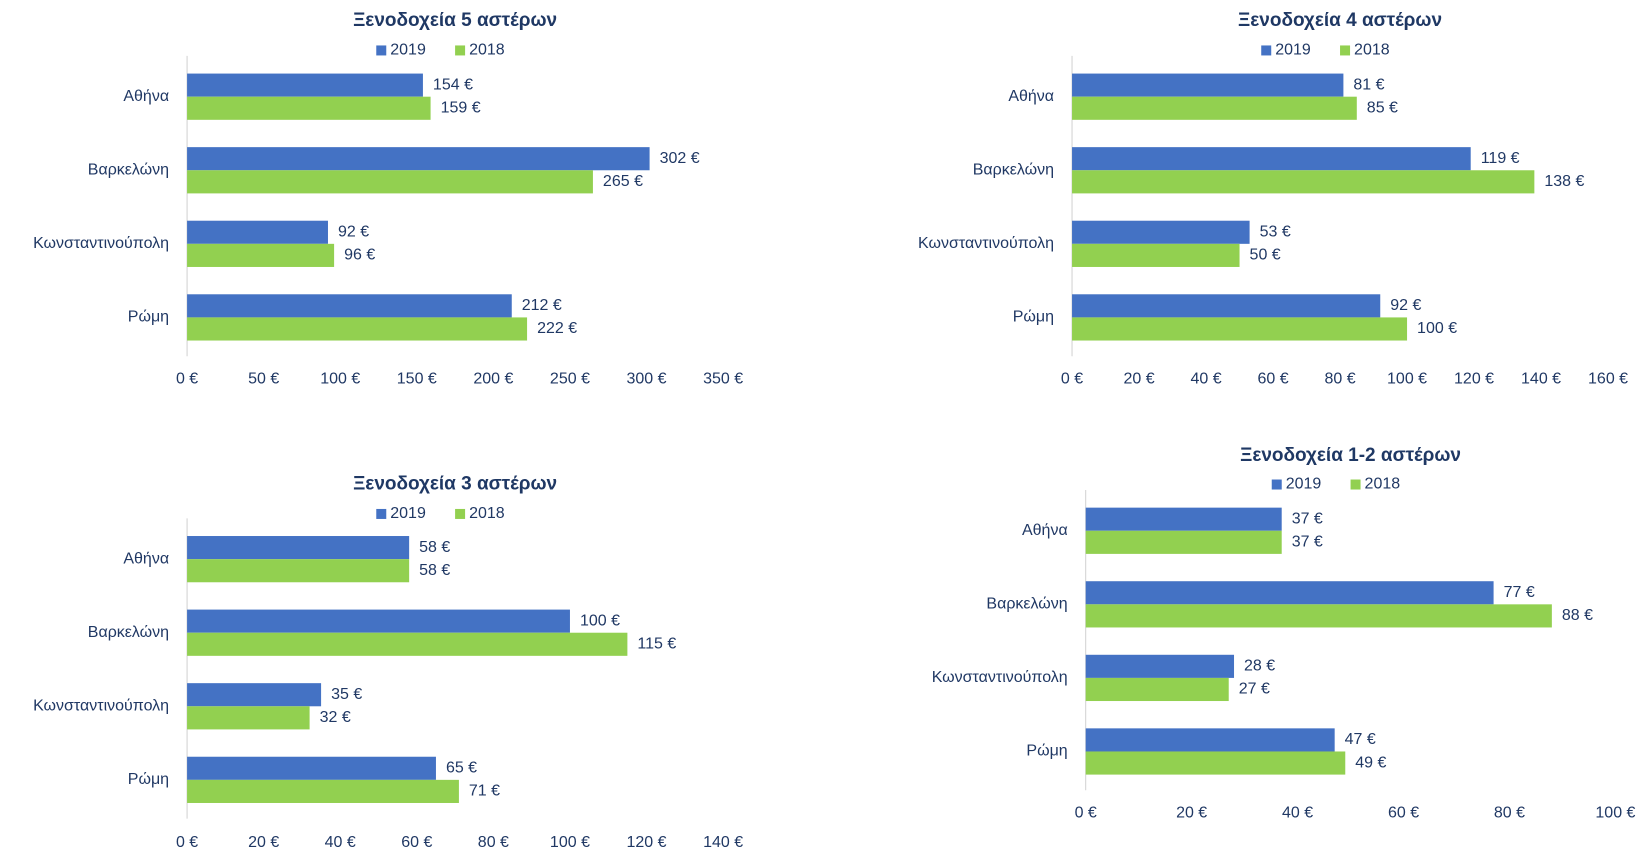 The height and width of the screenshot is (853, 1648). What do you see at coordinates (1519, 592) in the screenshot?
I see `value-label: 77 €` at bounding box center [1519, 592].